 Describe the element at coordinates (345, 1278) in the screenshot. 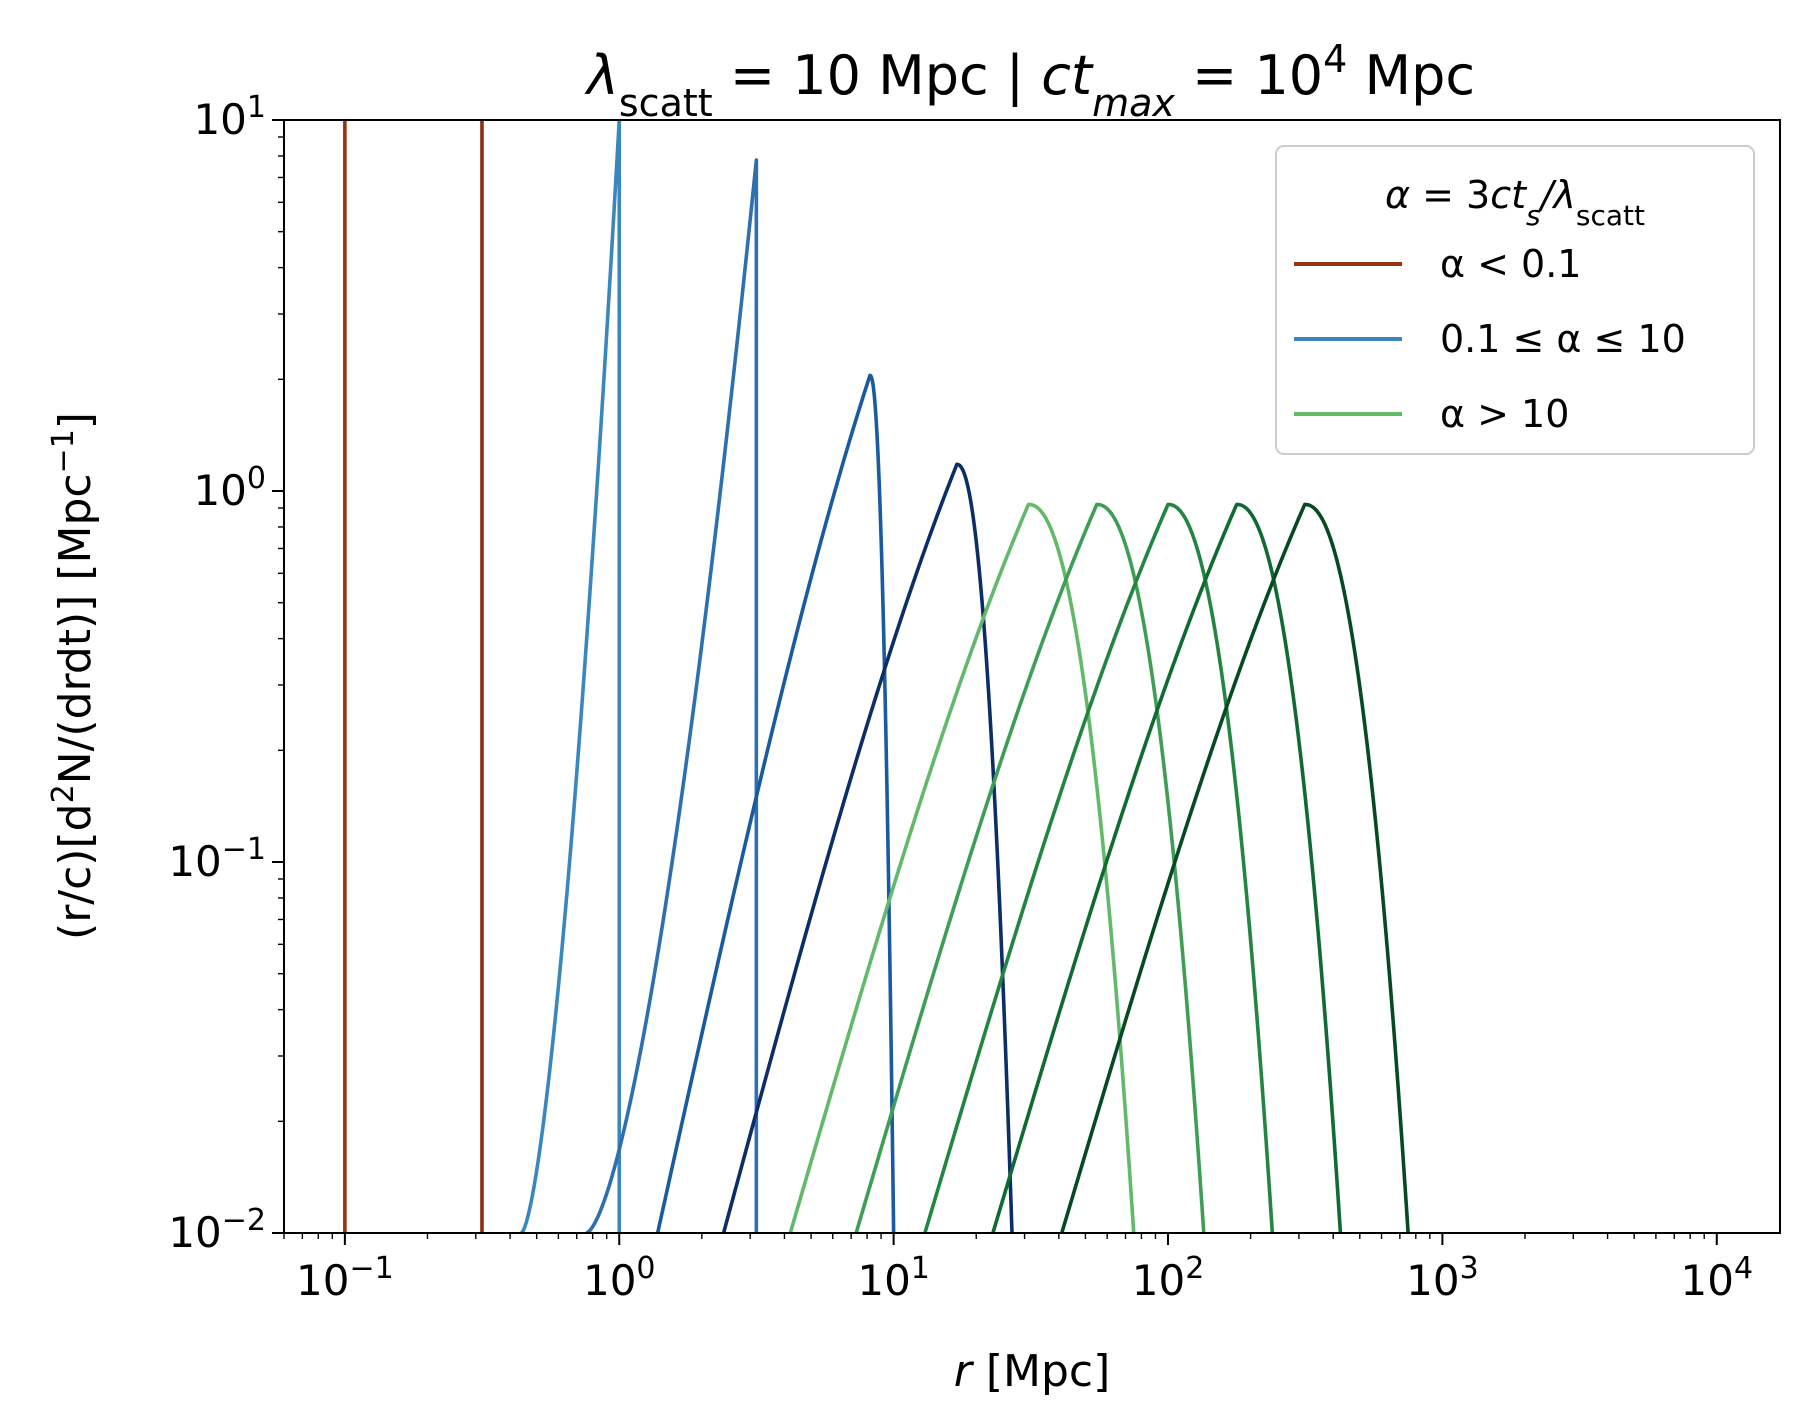

I see `x-tick-label: 10⁻¹` at that location.